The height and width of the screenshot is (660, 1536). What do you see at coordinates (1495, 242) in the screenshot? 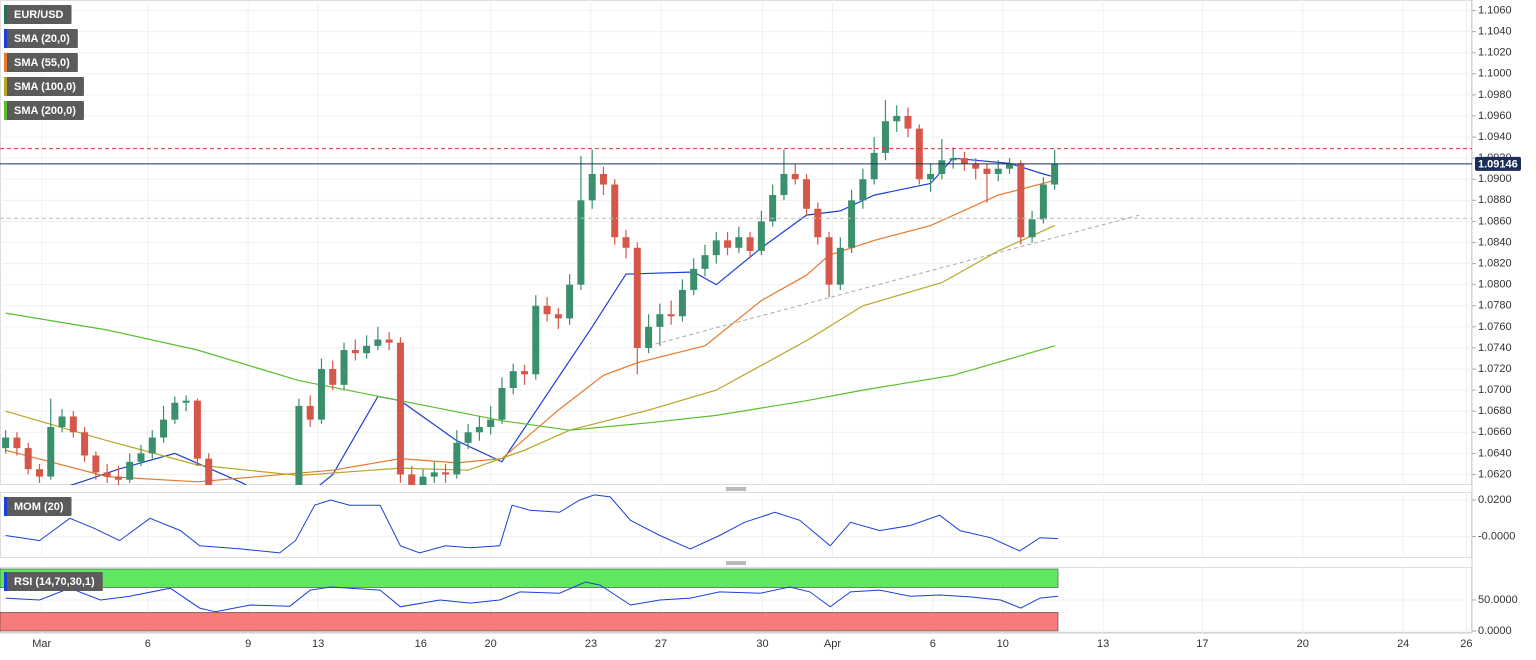
I see `y-tick-label: 1.0840` at bounding box center [1495, 242].